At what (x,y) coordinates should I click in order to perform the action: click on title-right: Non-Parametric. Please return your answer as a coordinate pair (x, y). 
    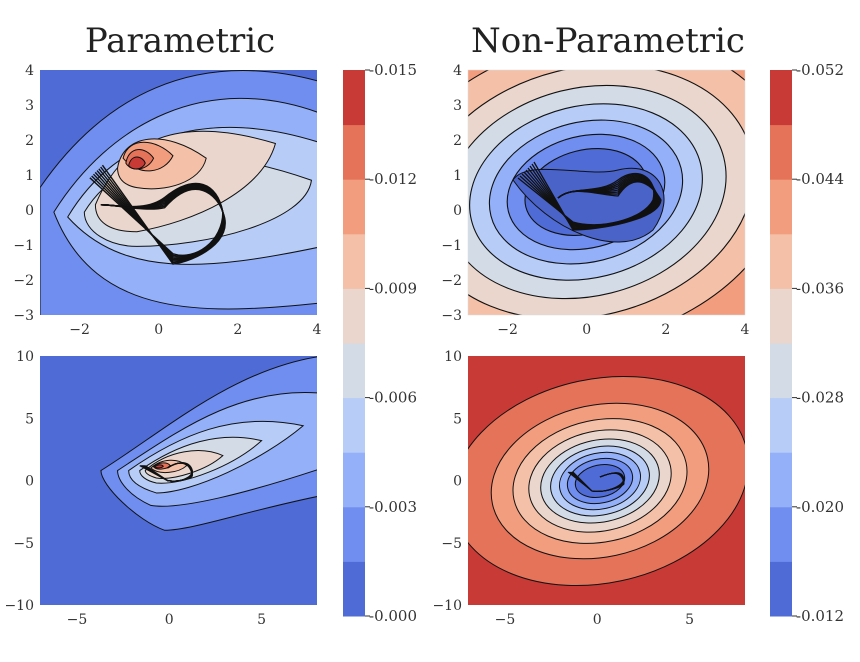
    Looking at the image, I should click on (608, 41).